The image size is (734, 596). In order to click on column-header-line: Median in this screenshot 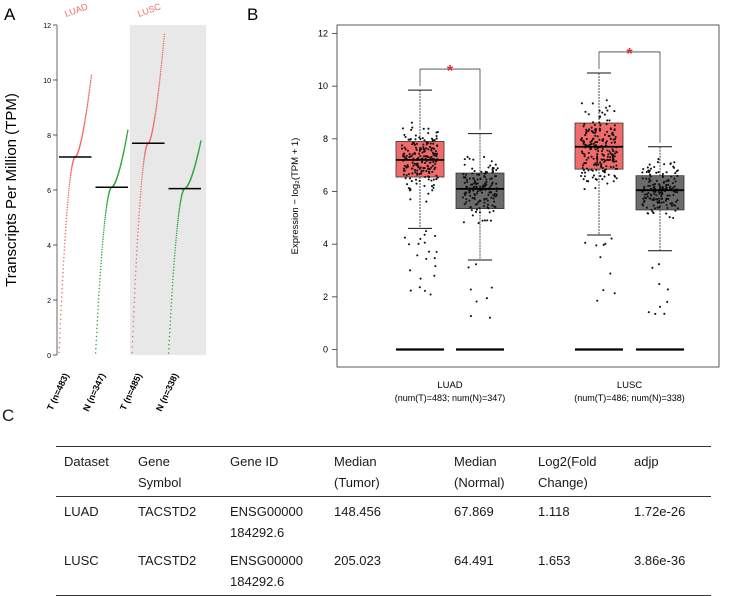, I will do `click(355, 461)`.